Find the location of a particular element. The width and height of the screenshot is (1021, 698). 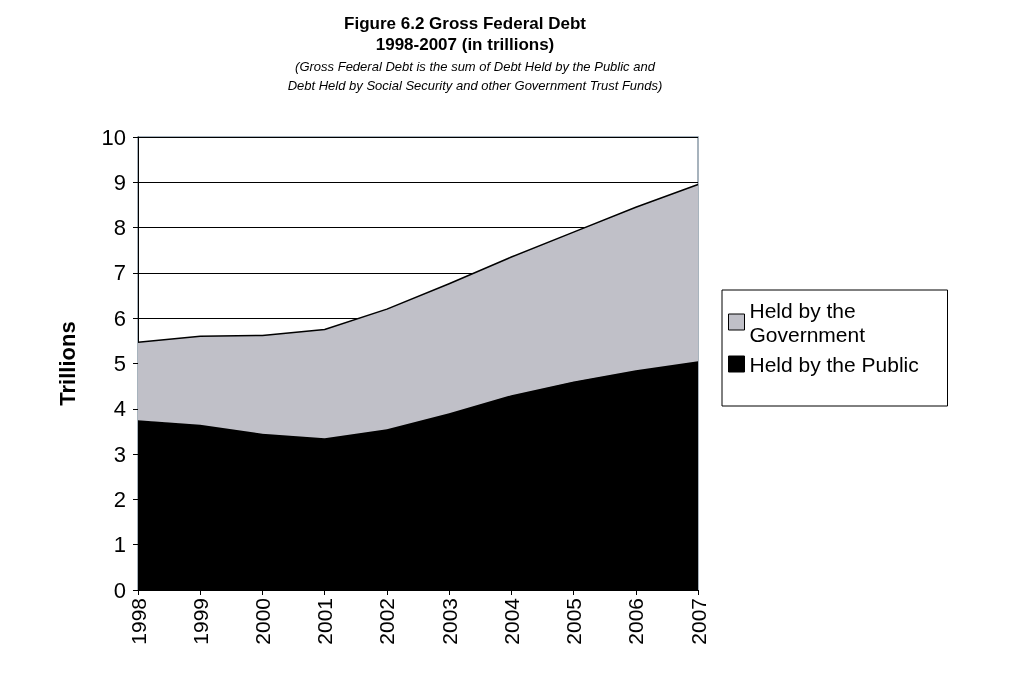

y-tick-label: 5 is located at coordinates (119, 363).